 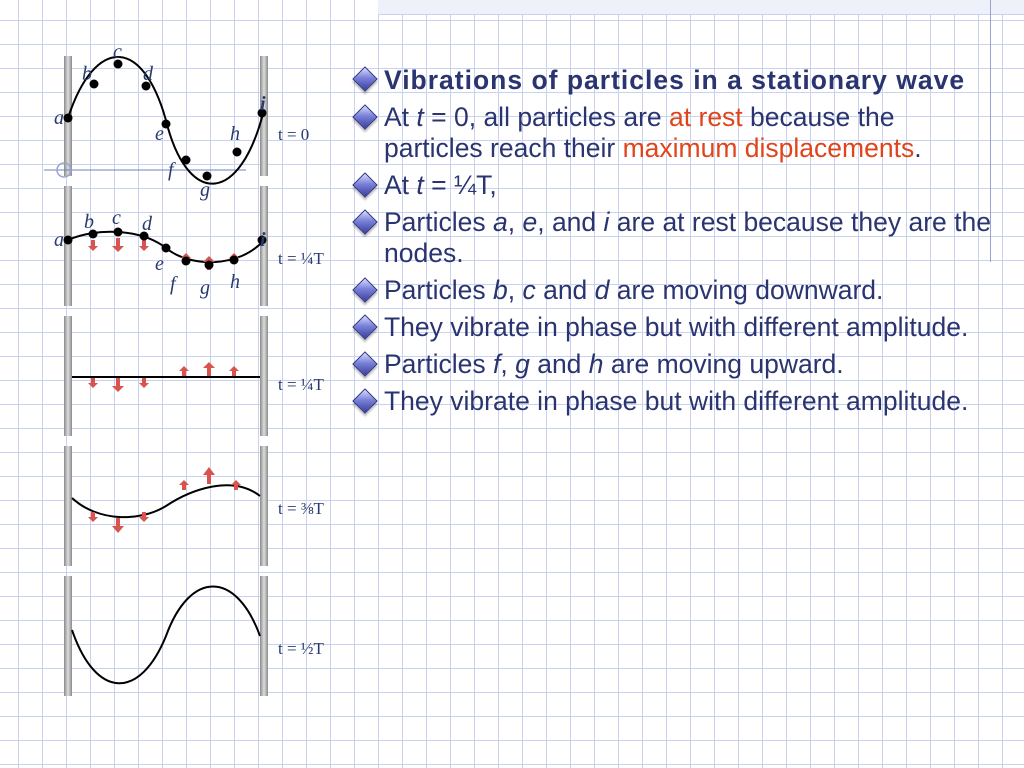 I want to click on text-segment: = 0, all particles are, so click(x=546, y=117).